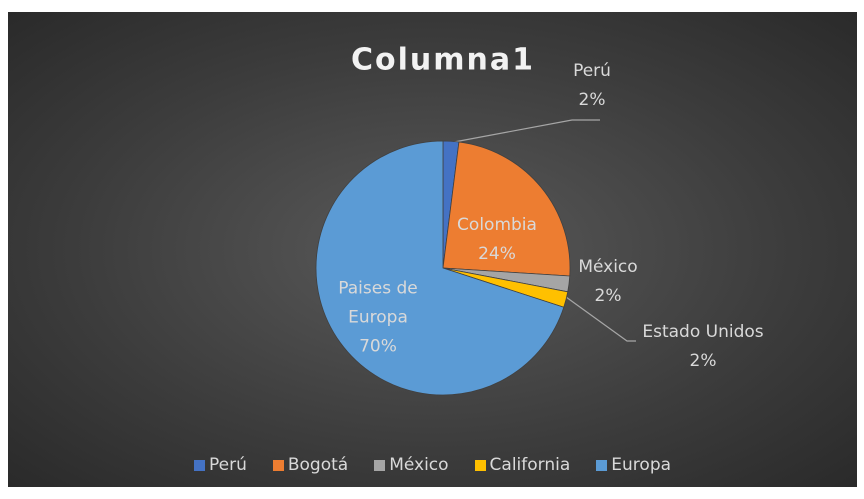  Describe the element at coordinates (608, 267) in the screenshot. I see `data-label-name: México` at that location.